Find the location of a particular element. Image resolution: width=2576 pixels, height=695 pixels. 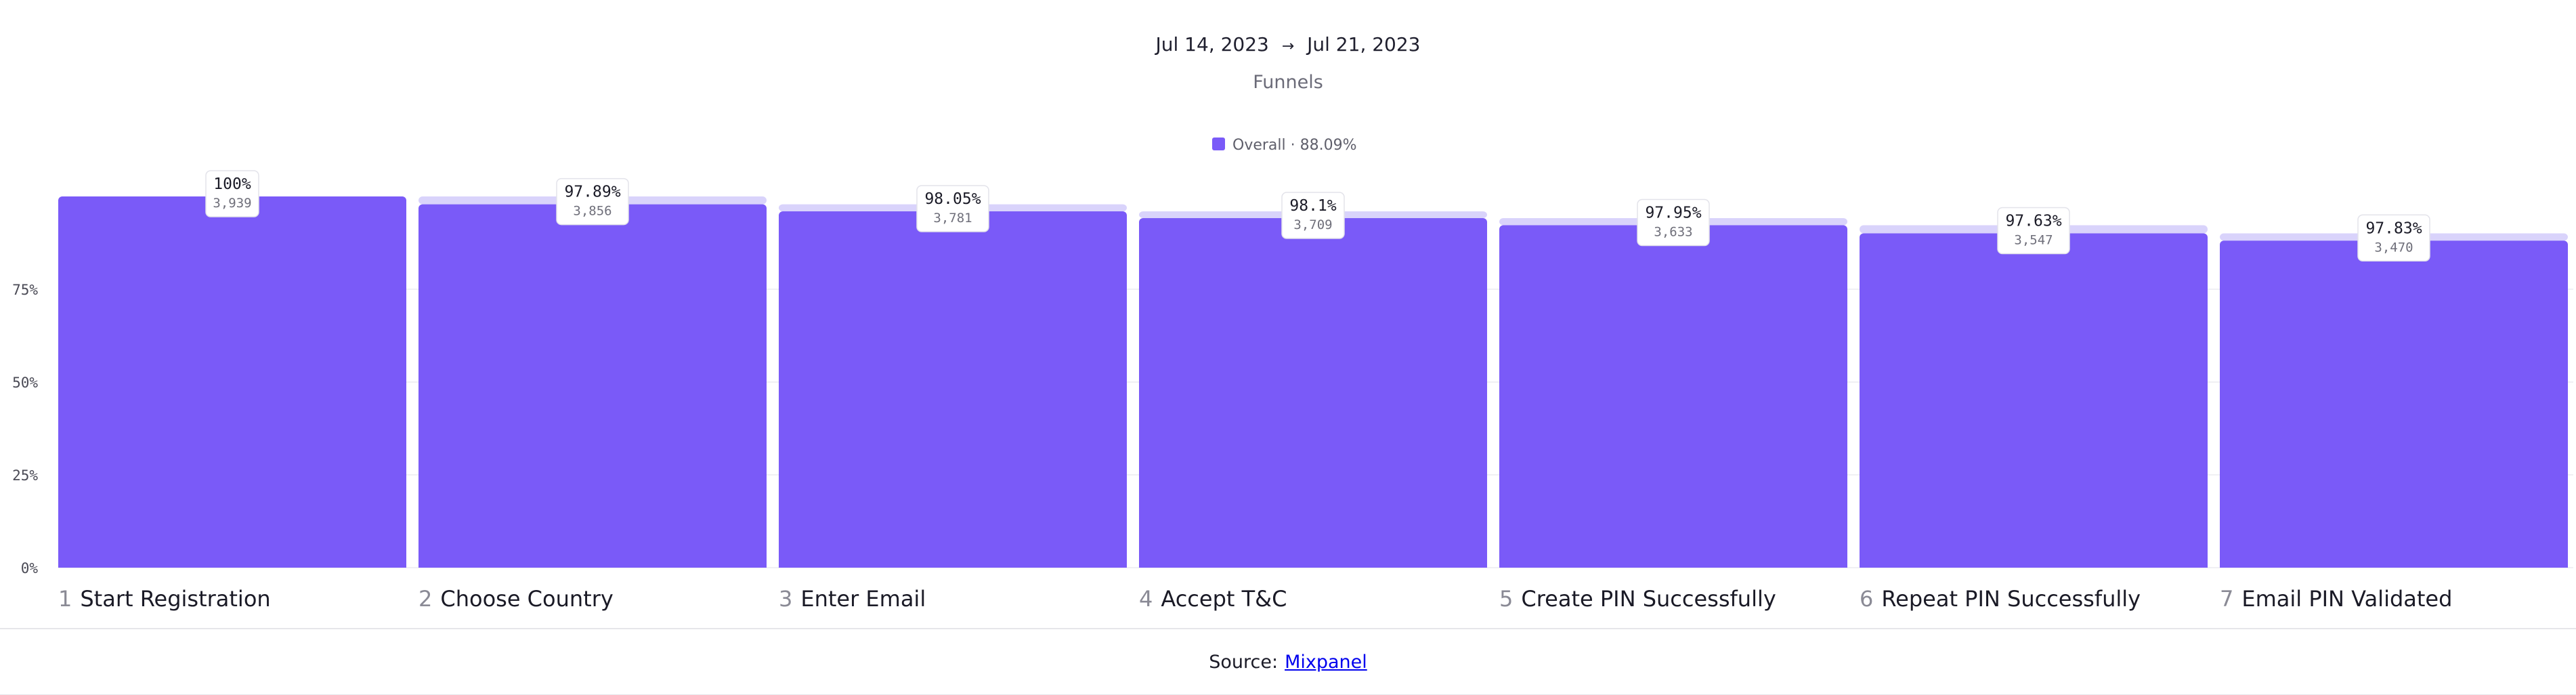

x-category-label: 3 Enter Email is located at coordinates (852, 599).